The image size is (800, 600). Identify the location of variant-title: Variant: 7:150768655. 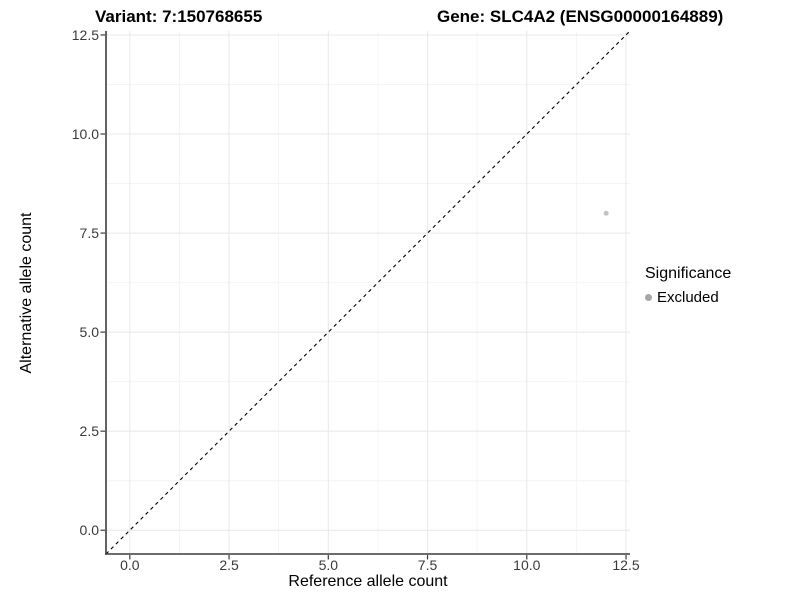
(179, 16).